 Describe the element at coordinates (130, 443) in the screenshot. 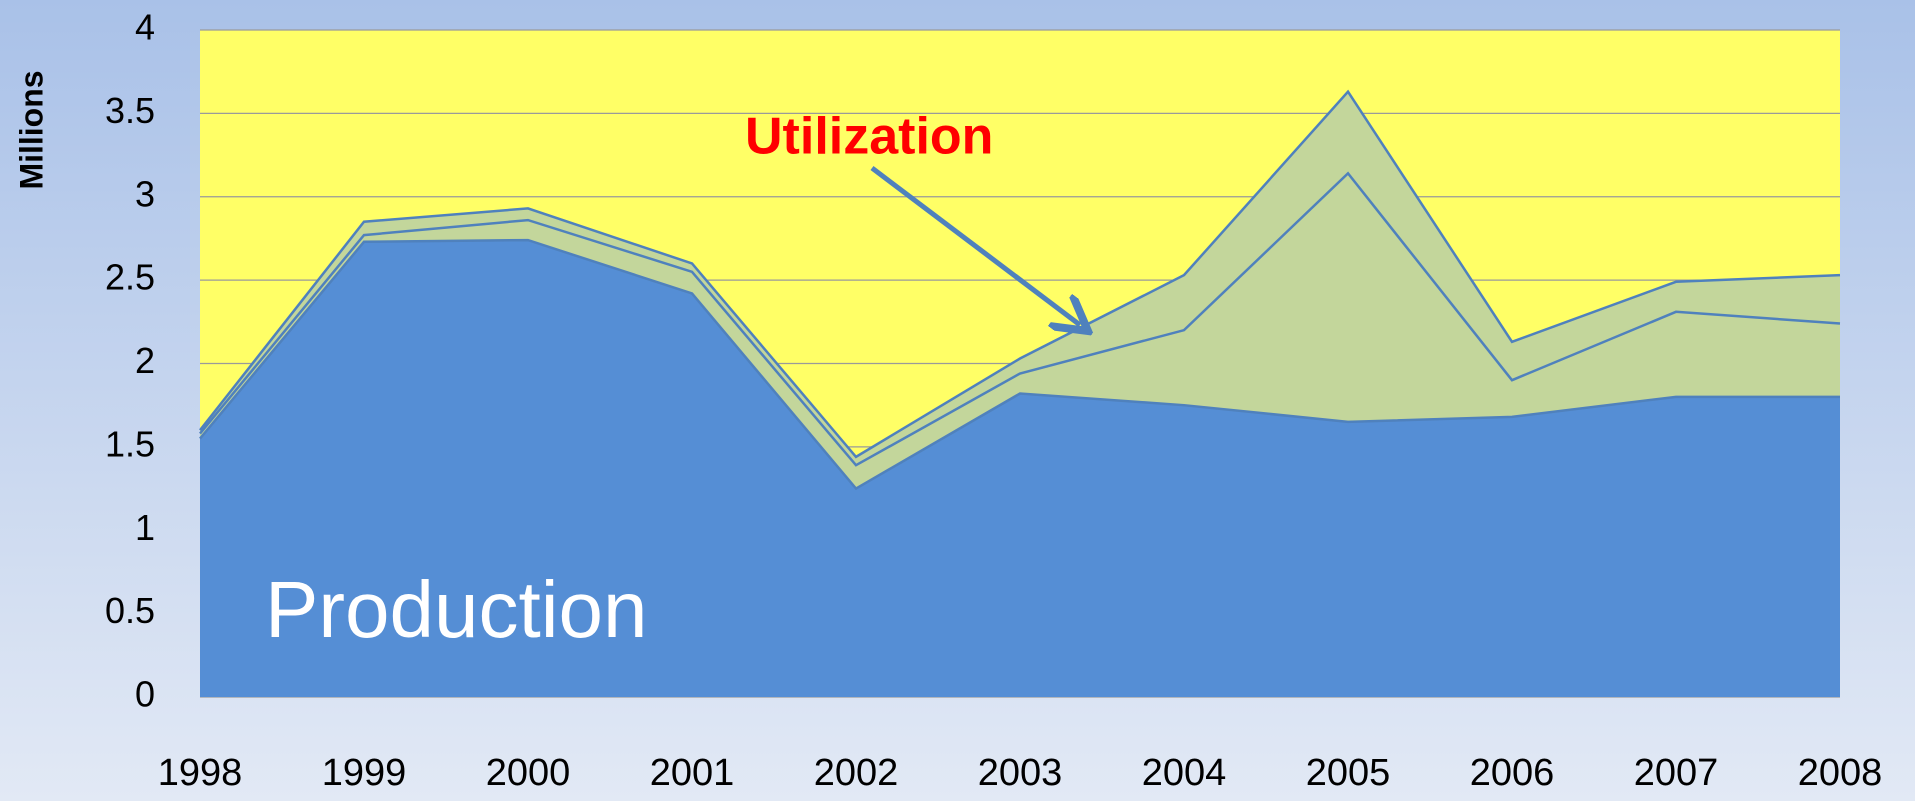

I see `y-tick-label: 1.5` at that location.